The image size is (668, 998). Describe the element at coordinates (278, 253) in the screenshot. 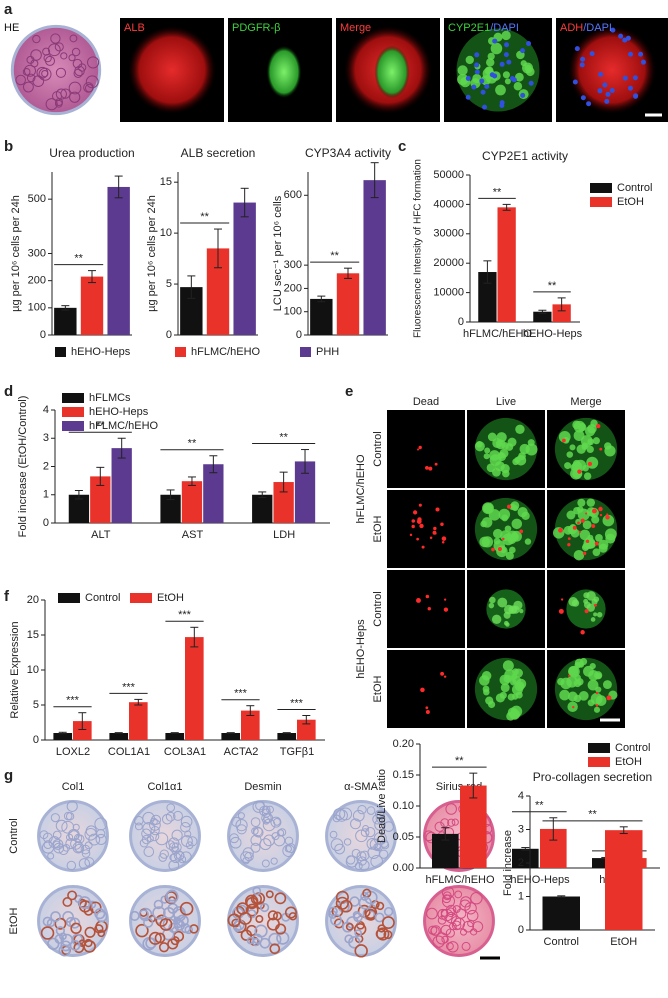

I see `y-axis-label: LCU sec⁻¹ per 10⁶ cells` at that location.